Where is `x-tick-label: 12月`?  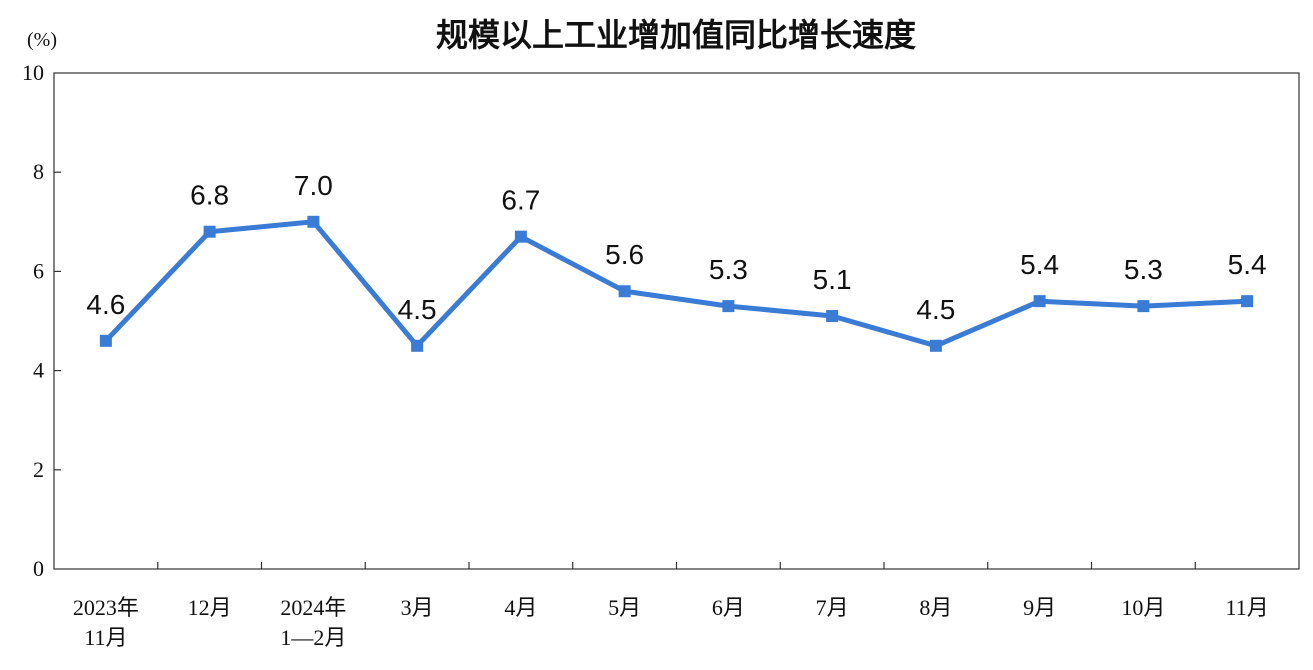 x-tick-label: 12月 is located at coordinates (210, 607).